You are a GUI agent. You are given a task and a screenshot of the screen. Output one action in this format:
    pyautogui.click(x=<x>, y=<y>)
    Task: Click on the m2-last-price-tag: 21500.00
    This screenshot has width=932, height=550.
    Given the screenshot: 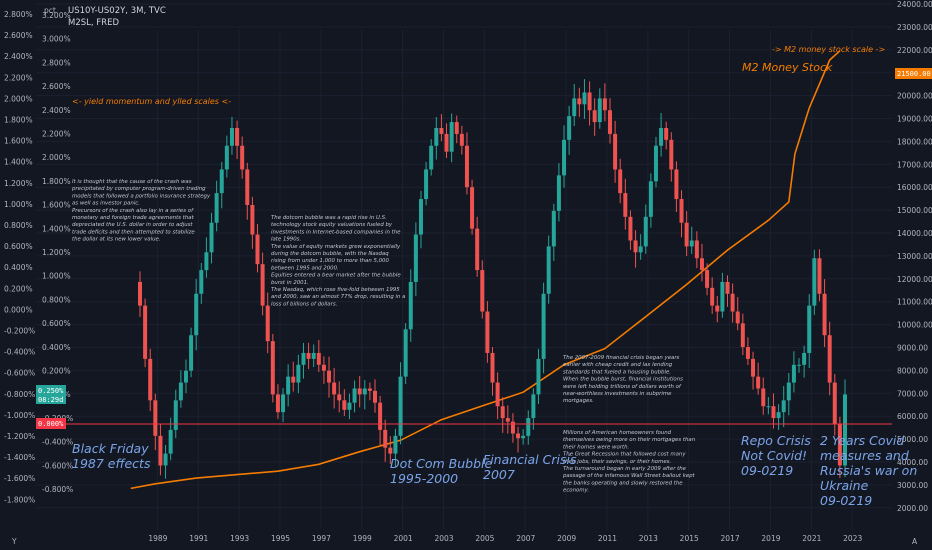 What is the action you would take?
    pyautogui.click(x=913, y=73)
    